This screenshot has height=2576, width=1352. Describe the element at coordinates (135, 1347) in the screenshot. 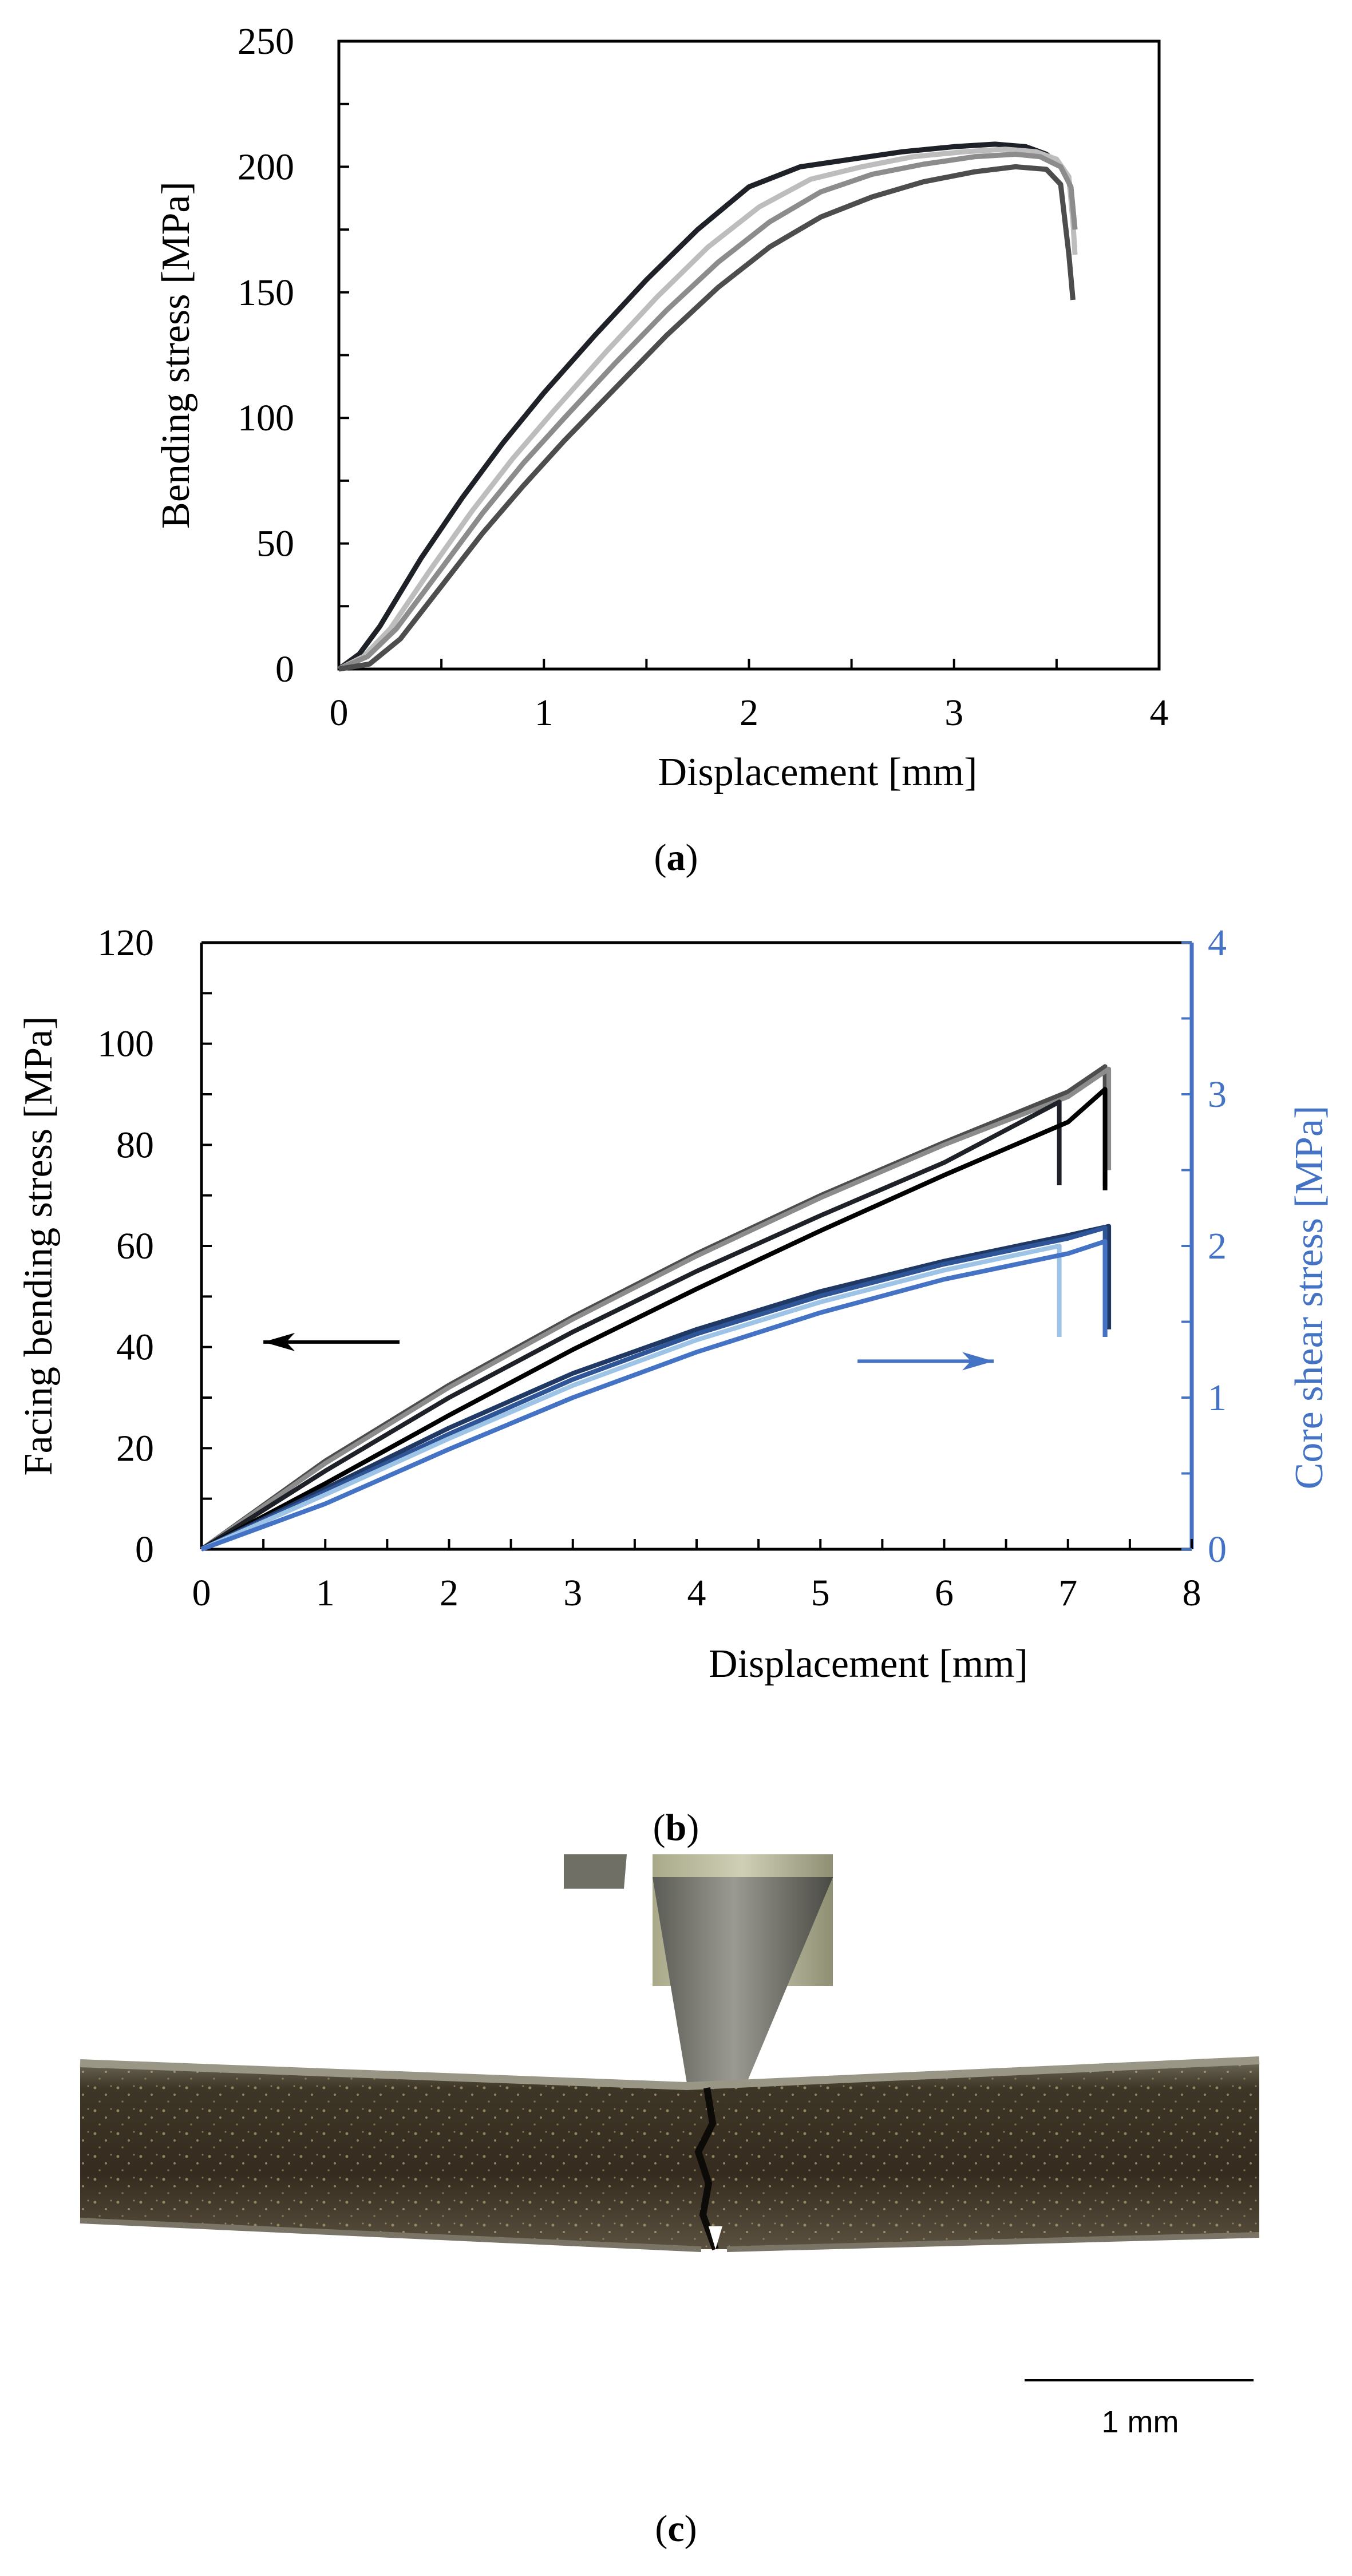

I see `y-tick-label: 40` at that location.